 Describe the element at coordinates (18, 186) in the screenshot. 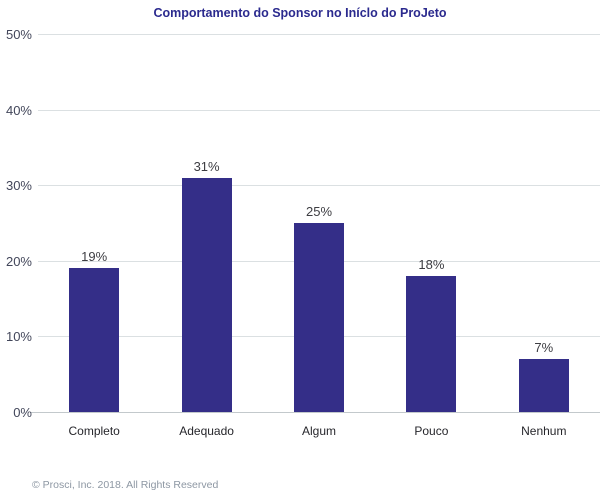

I see `y-tick-label: 30%` at that location.